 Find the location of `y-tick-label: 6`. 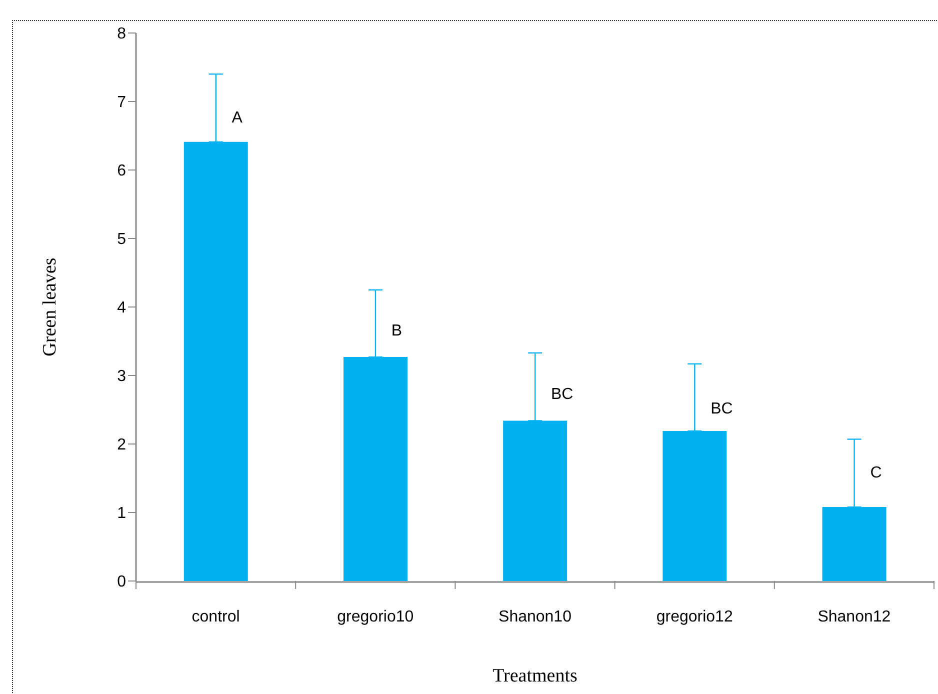

y-tick-label: 6 is located at coordinates (121, 171).